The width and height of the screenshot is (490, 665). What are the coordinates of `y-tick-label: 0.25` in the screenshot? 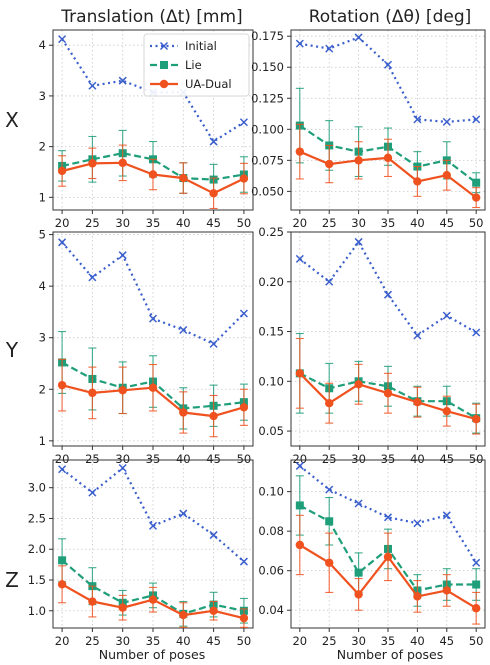 It's located at (271, 232).